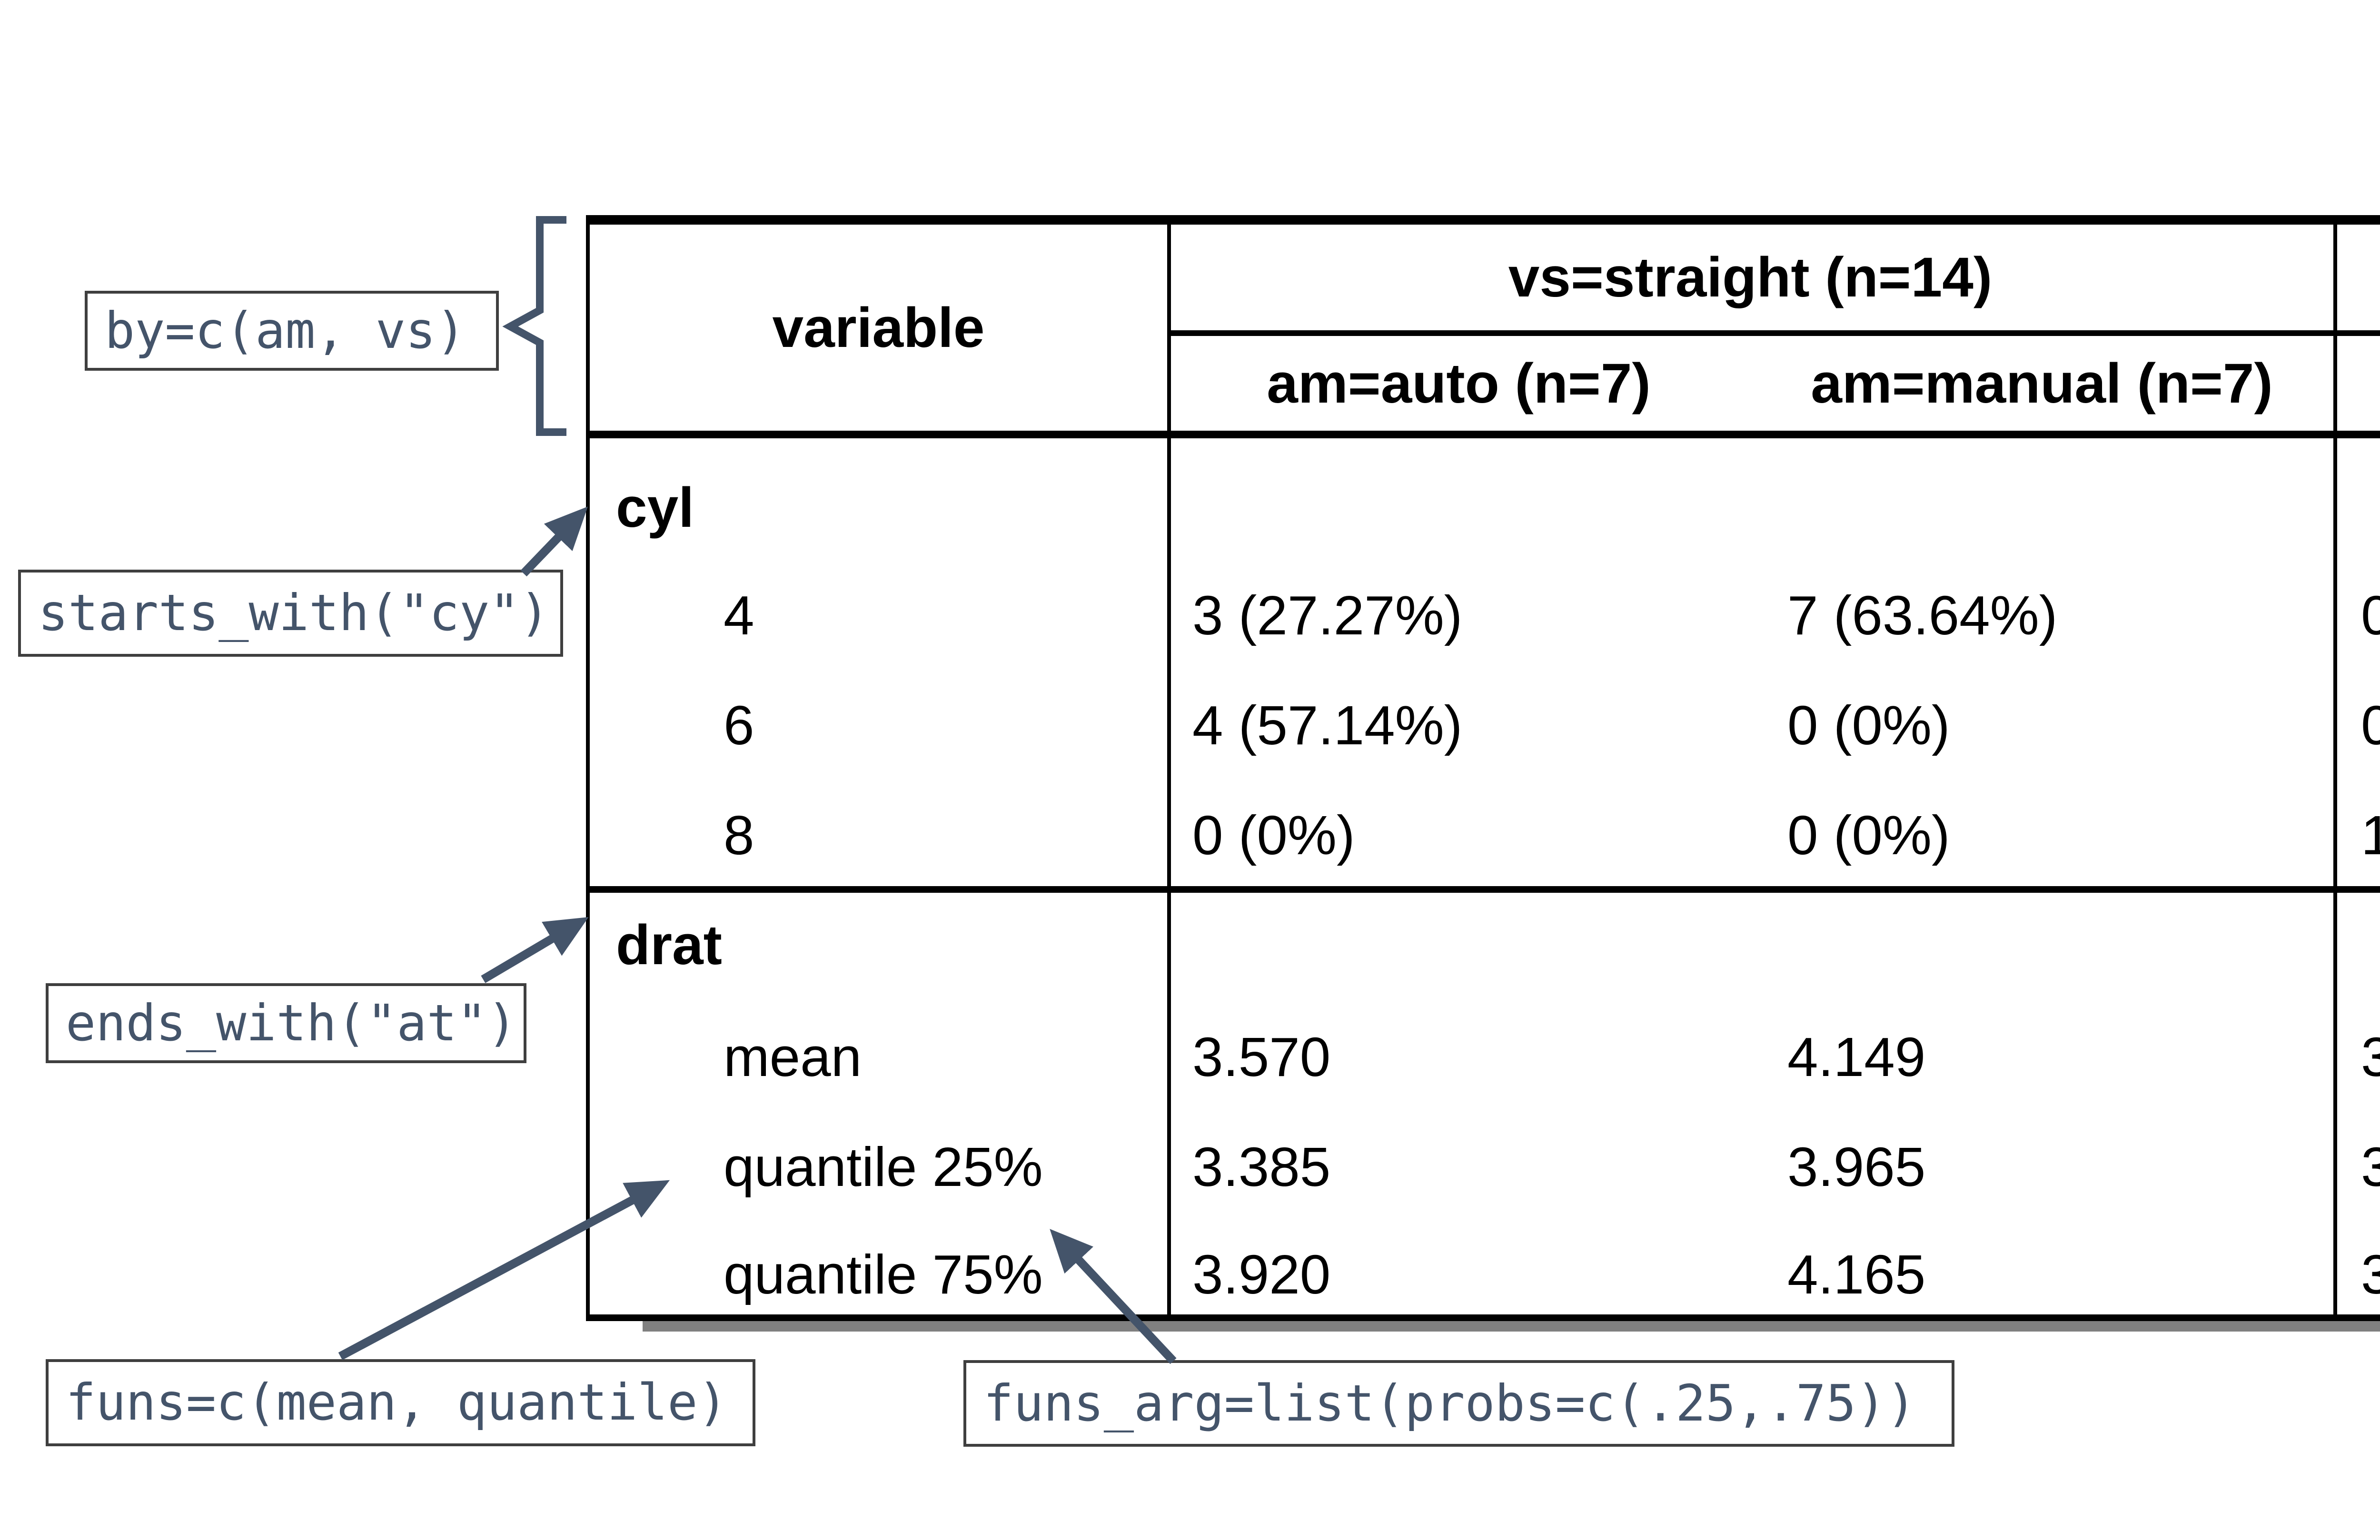 Image resolution: width=2380 pixels, height=1540 pixels. I want to click on table-drop-shadow, so click(1511, 1326).